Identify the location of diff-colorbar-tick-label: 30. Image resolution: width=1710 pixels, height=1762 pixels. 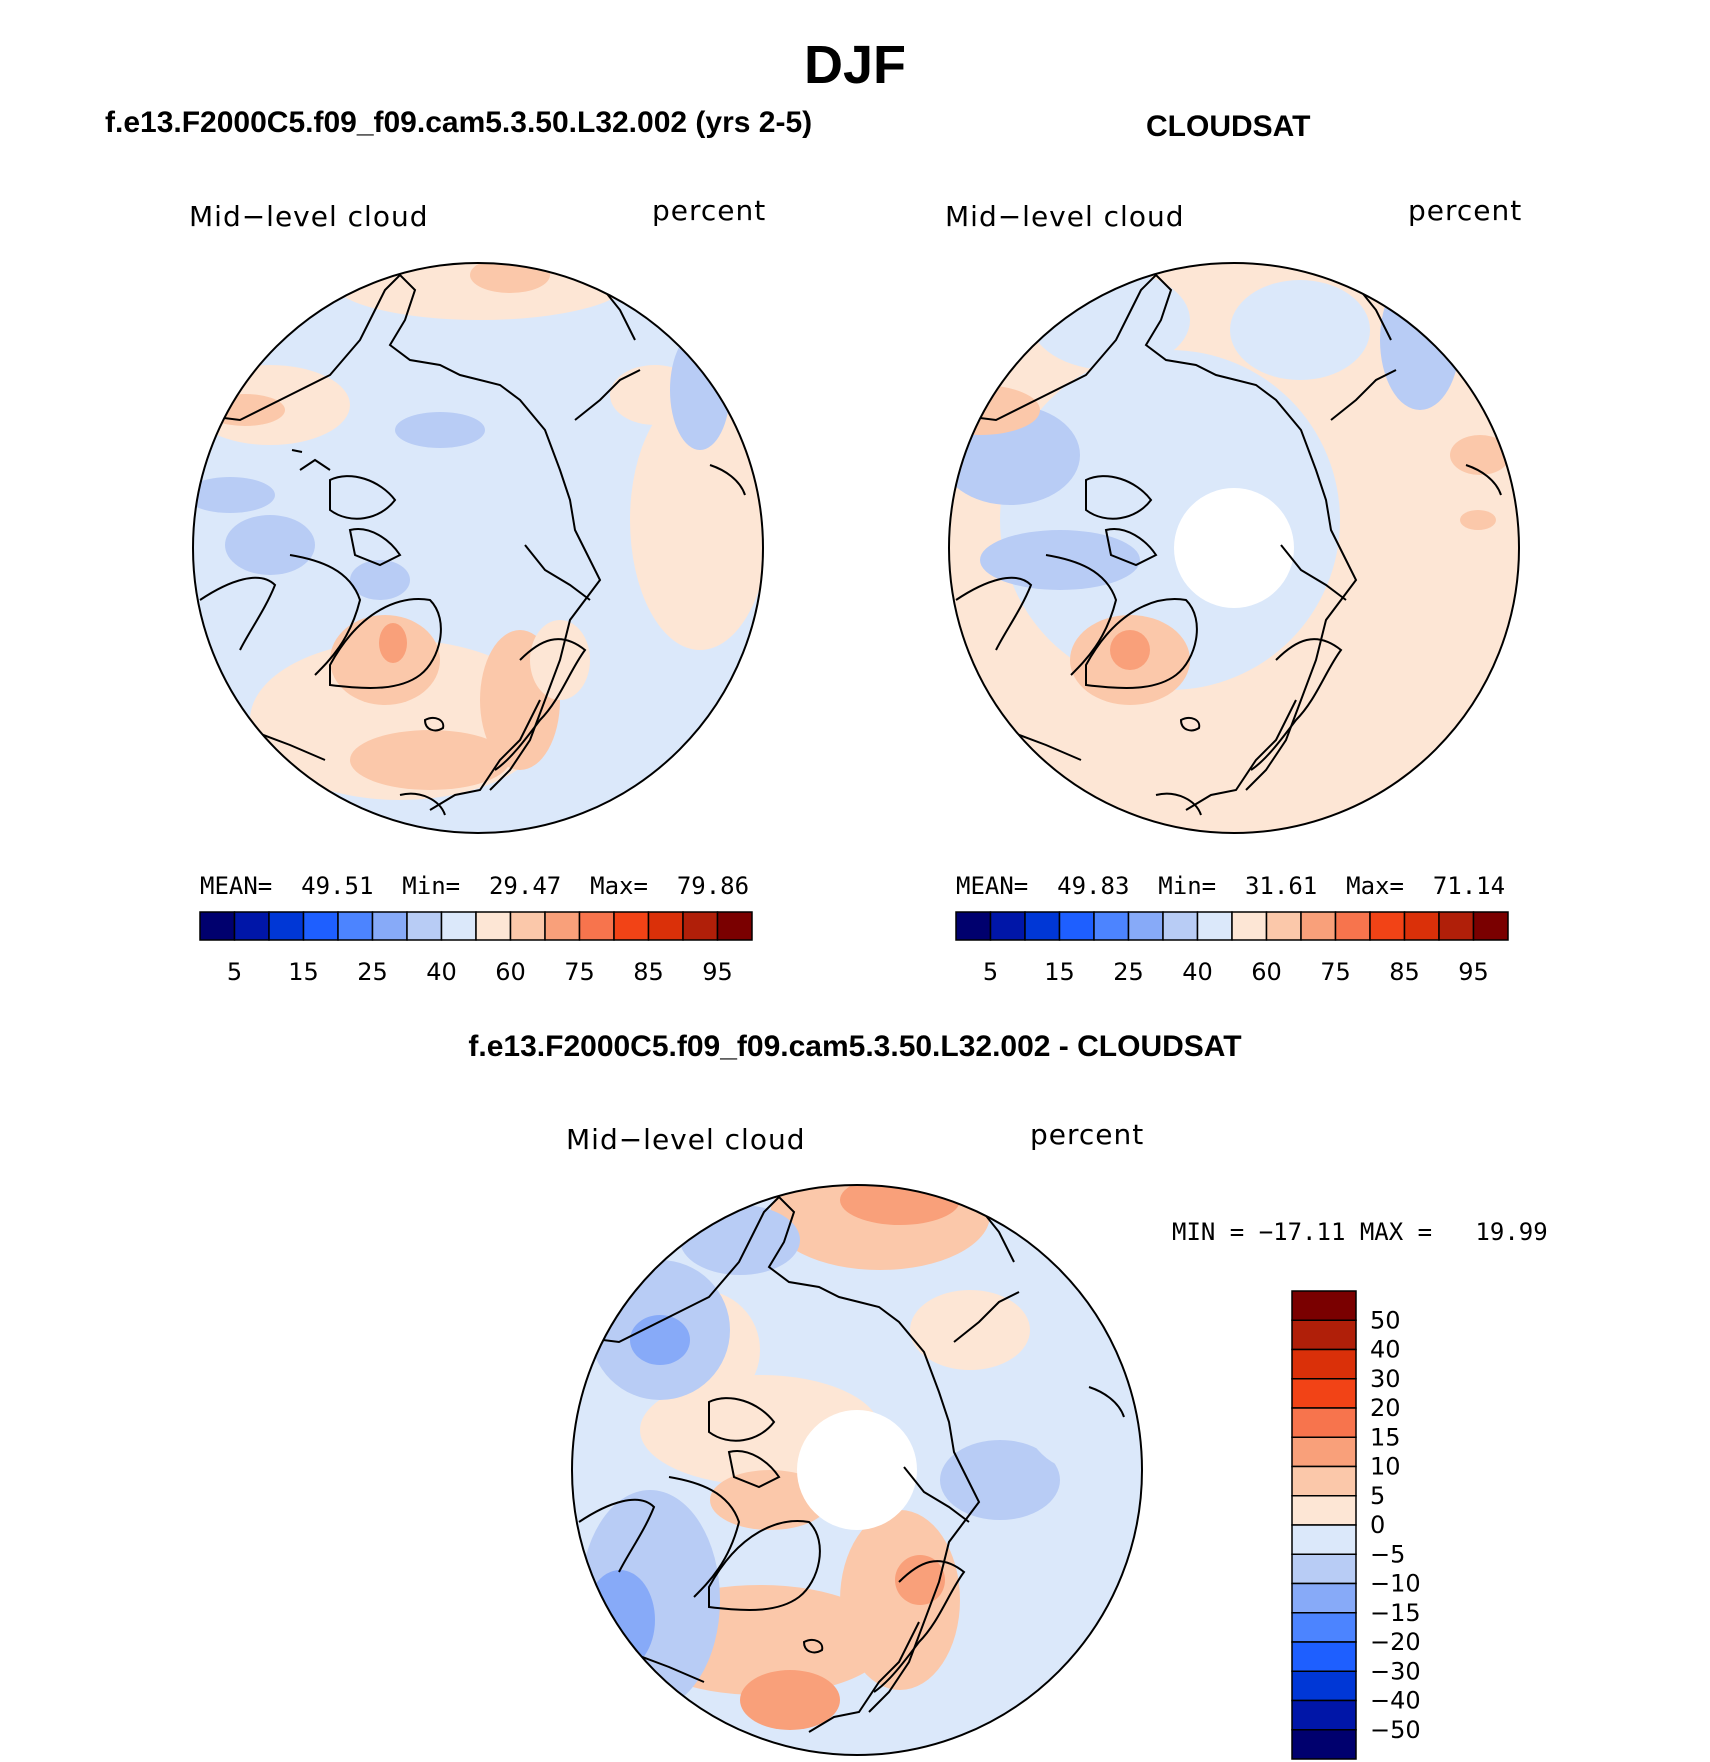
(1385, 1379).